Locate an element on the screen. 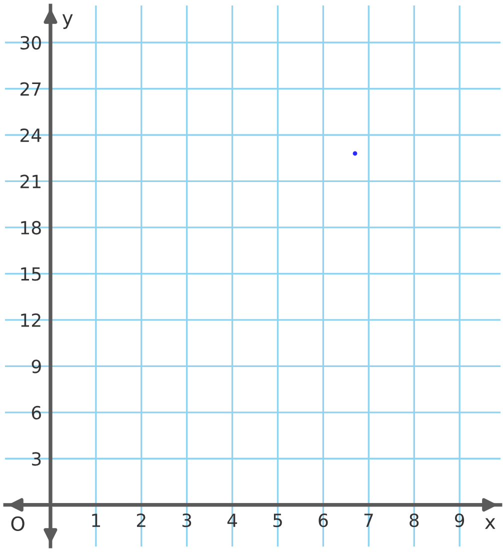 Image resolution: width=503 pixels, height=552 pixels. y-tick-label: 30 is located at coordinates (30, 43).